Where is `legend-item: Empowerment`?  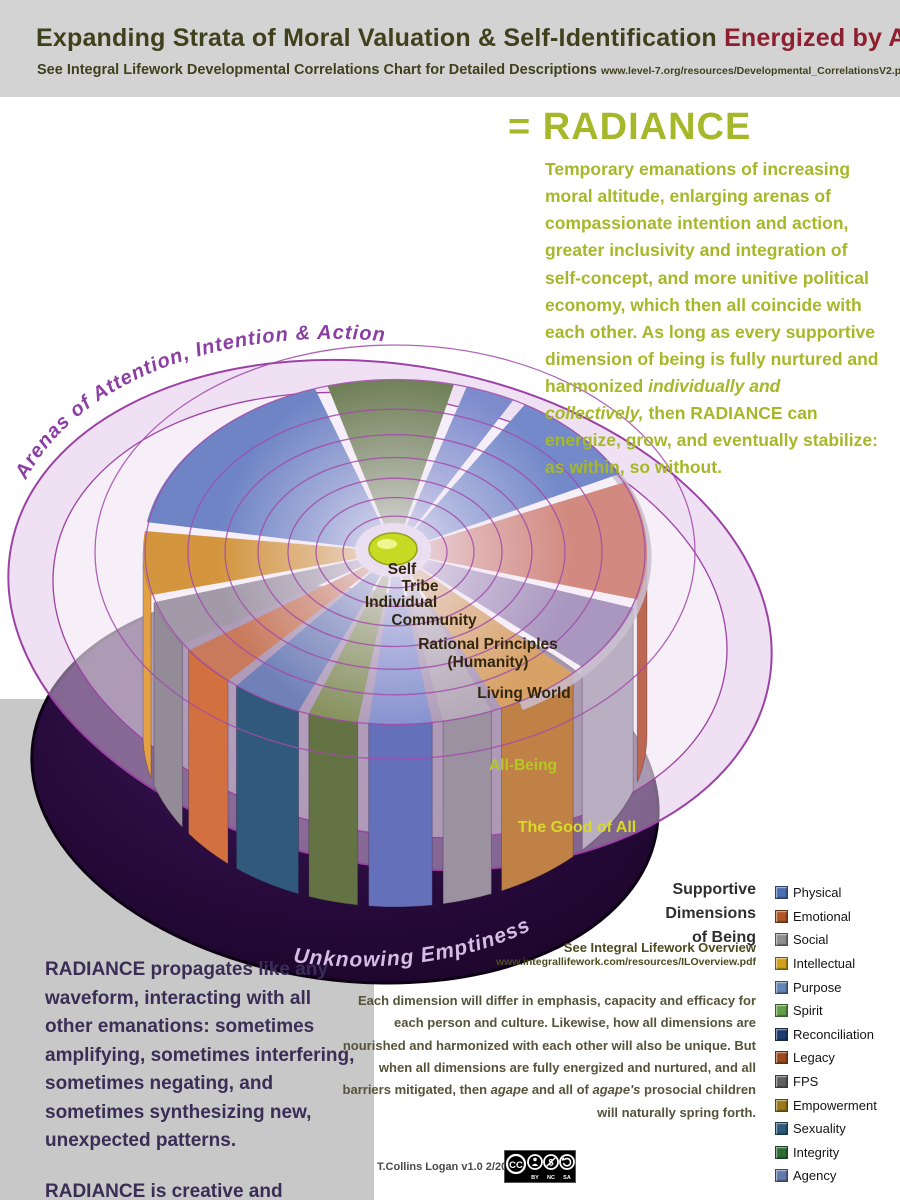 legend-item: Empowerment is located at coordinates (836, 1105).